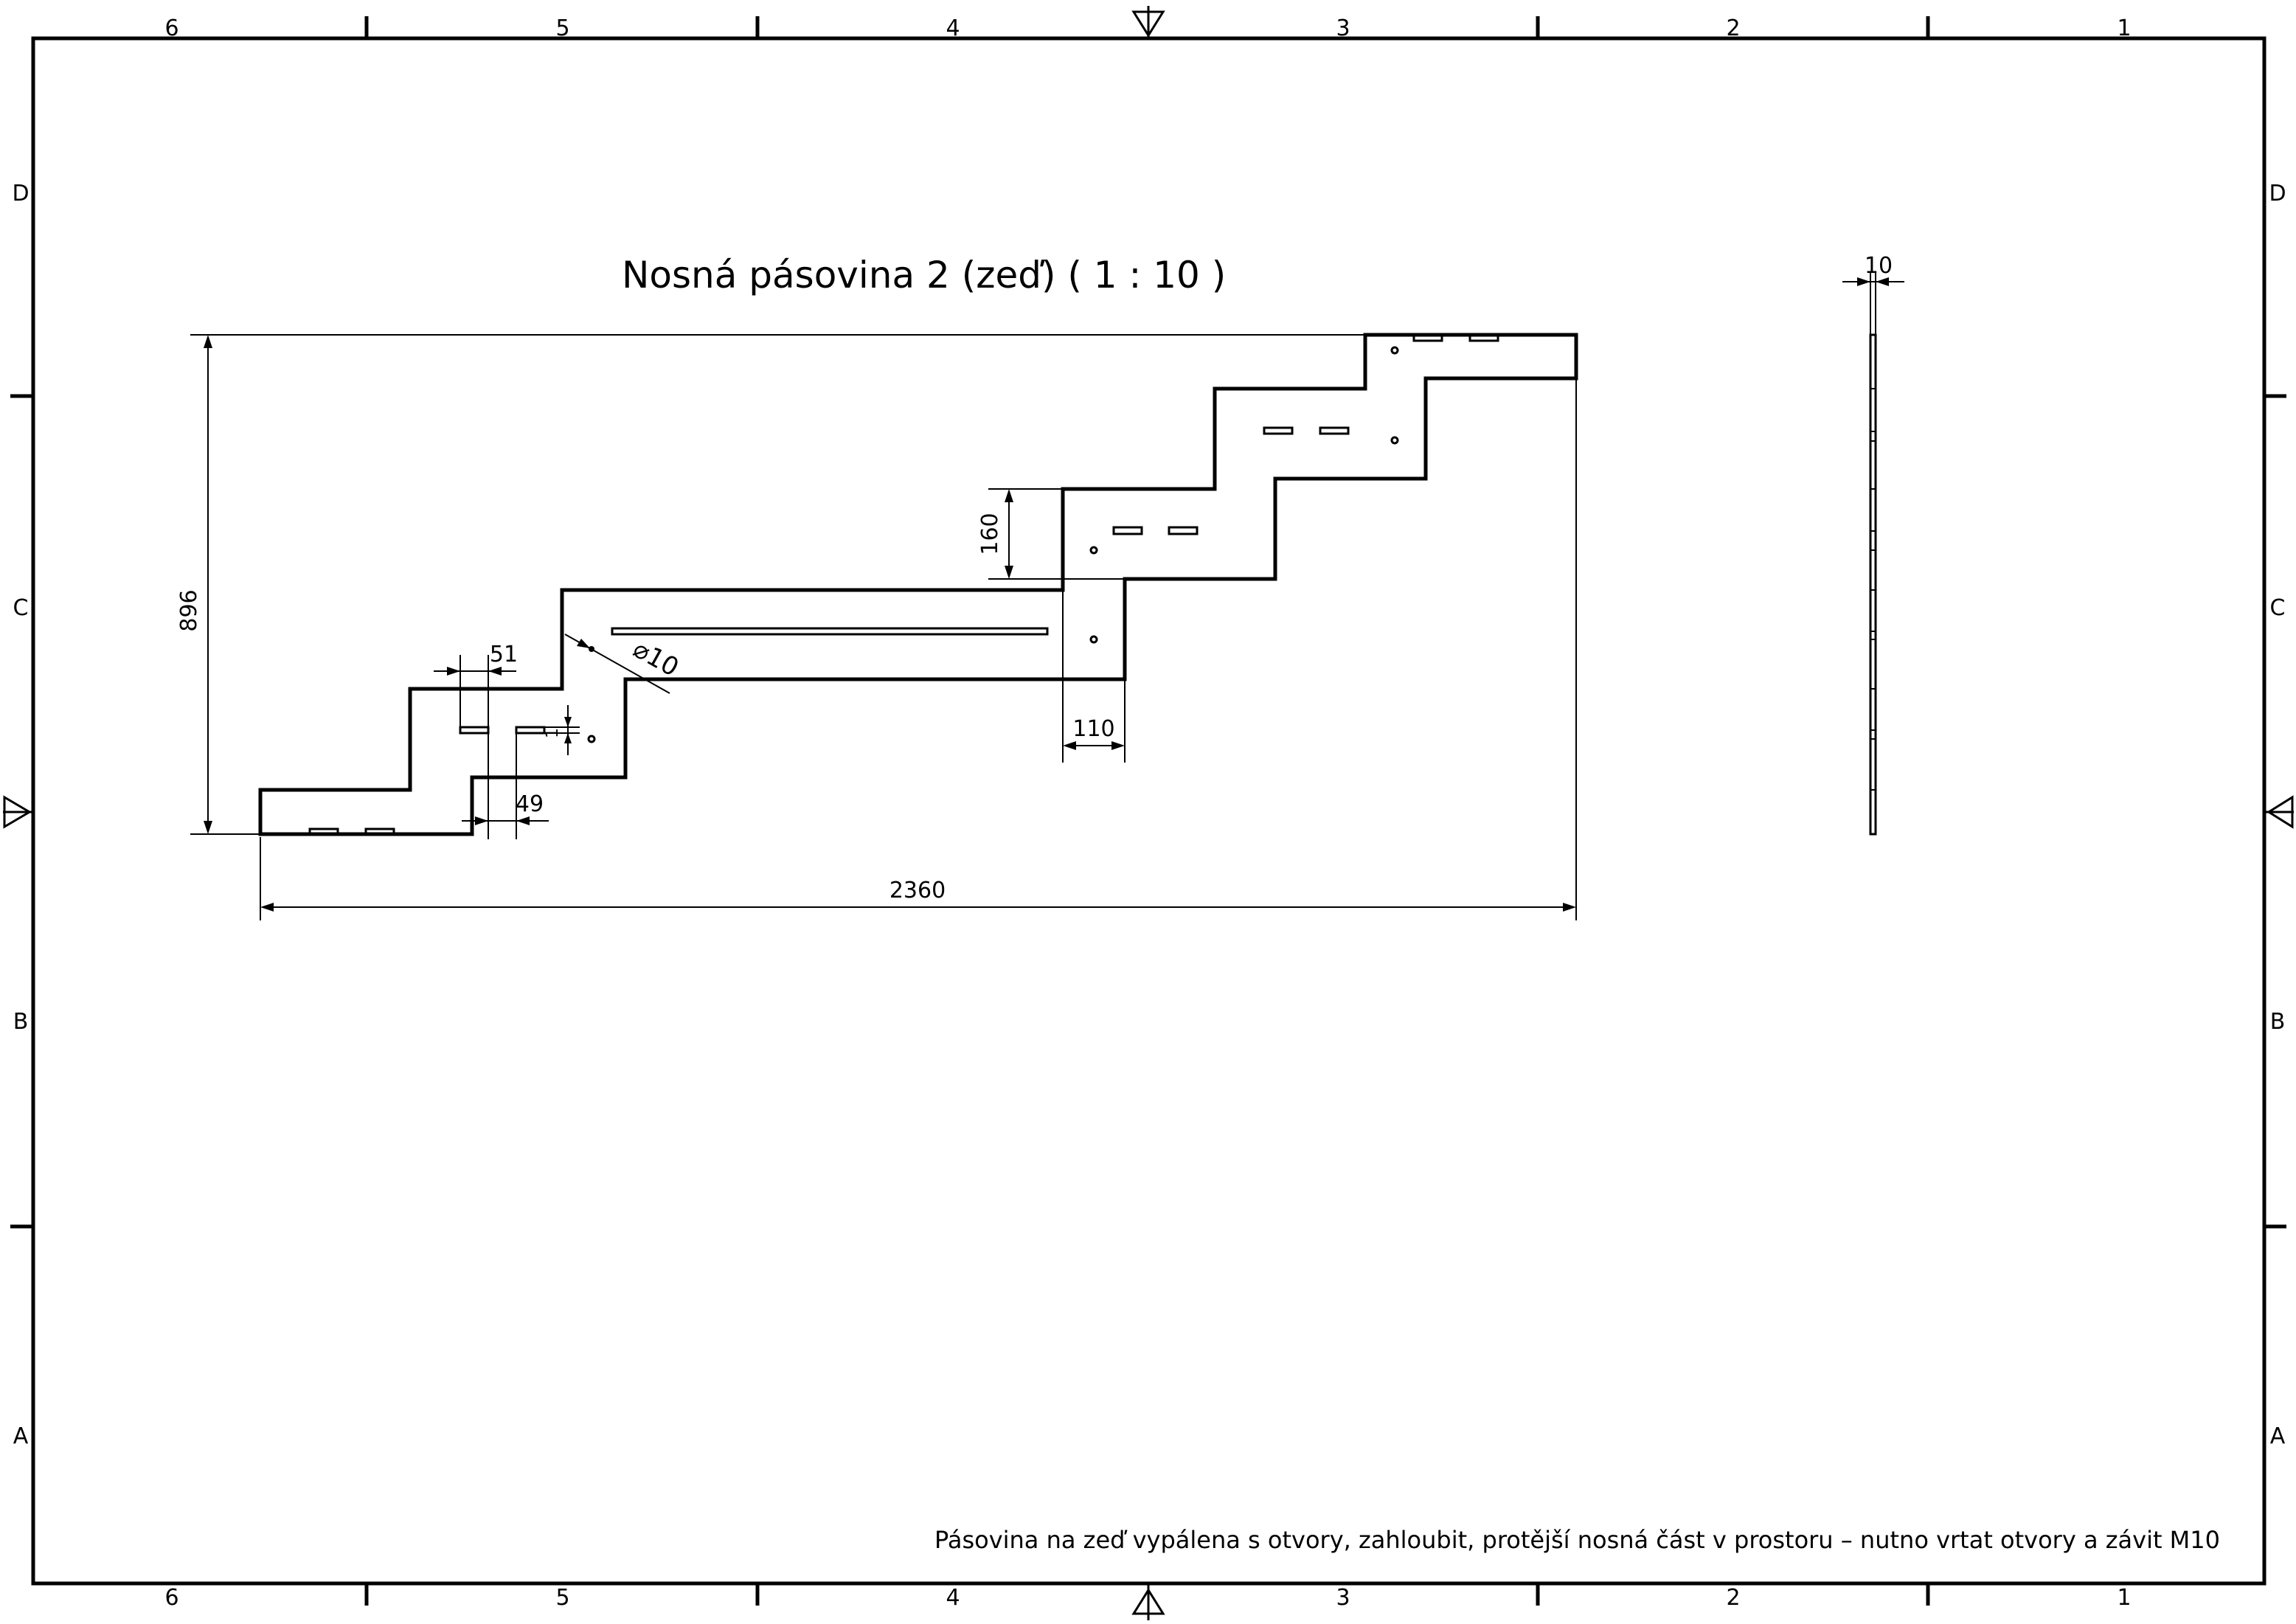 Image resolution: width=2296 pixels, height=1624 pixels. Describe the element at coordinates (2277, 815) in the screenshot. I see `row-labels-right: D C B A` at that location.